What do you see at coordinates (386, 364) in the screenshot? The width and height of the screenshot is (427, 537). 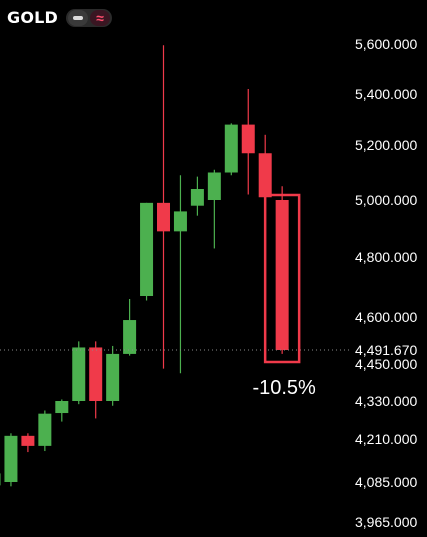 I see `y-tick-label: 4,450.000` at bounding box center [386, 364].